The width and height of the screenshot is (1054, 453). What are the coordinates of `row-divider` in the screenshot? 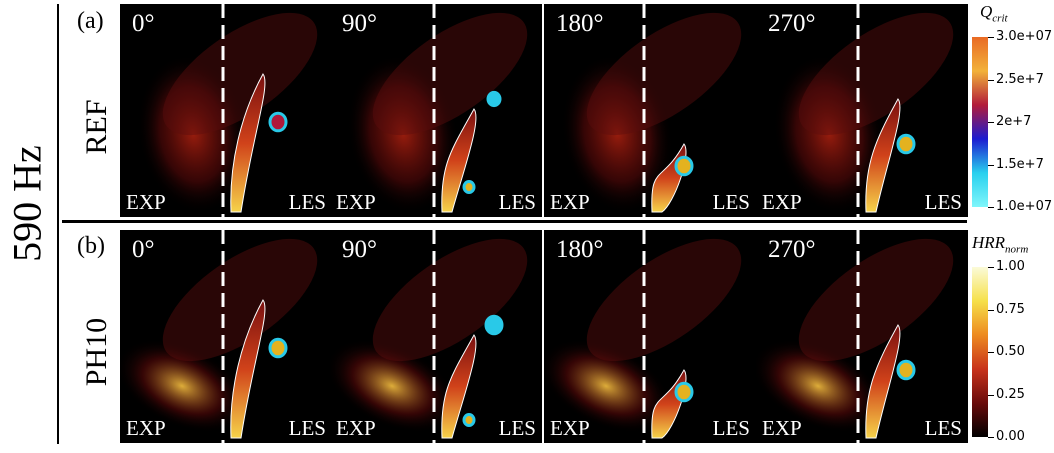 It's located at (514, 221).